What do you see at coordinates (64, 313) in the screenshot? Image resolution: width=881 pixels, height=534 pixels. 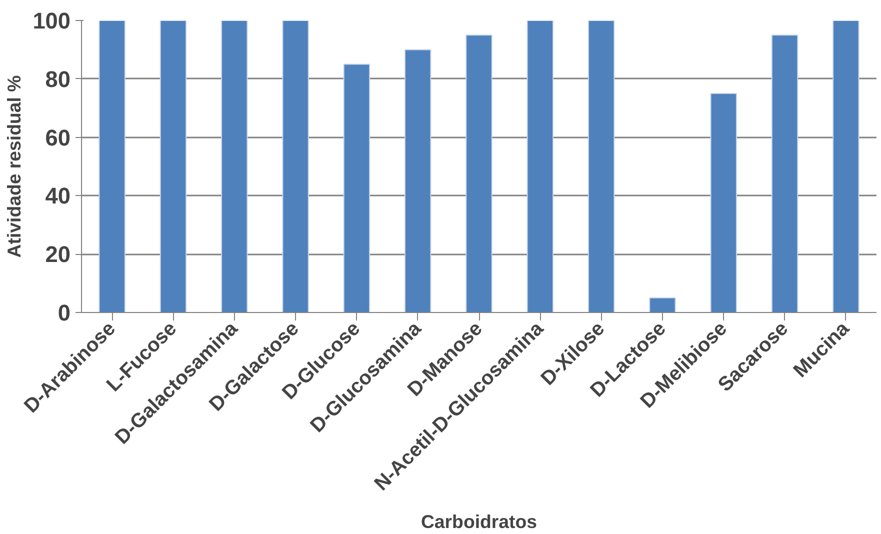 I see `y-tick-label: 0` at bounding box center [64, 313].